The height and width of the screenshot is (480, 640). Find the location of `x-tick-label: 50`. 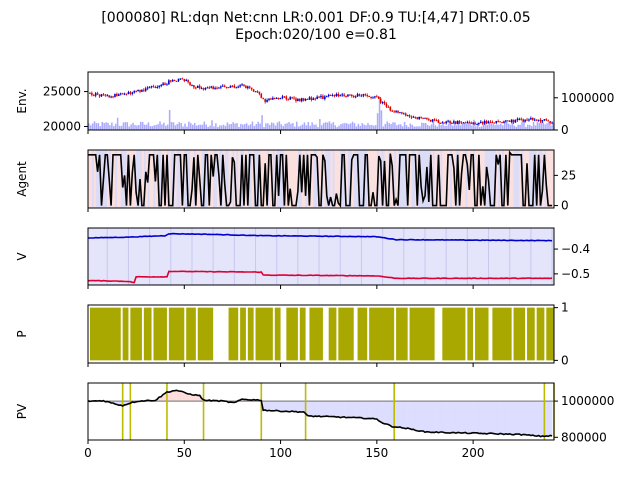

x-tick-label: 50 is located at coordinates (184, 453).